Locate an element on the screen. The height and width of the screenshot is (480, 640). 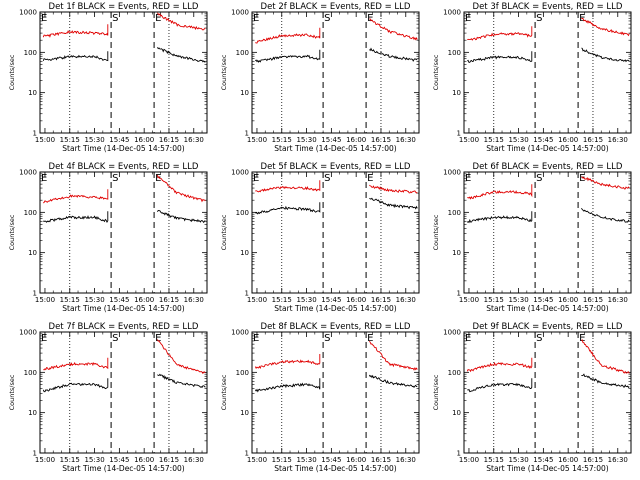
chart-title: Det 4f BLACK = Events, RED = LLD is located at coordinates (124, 167).